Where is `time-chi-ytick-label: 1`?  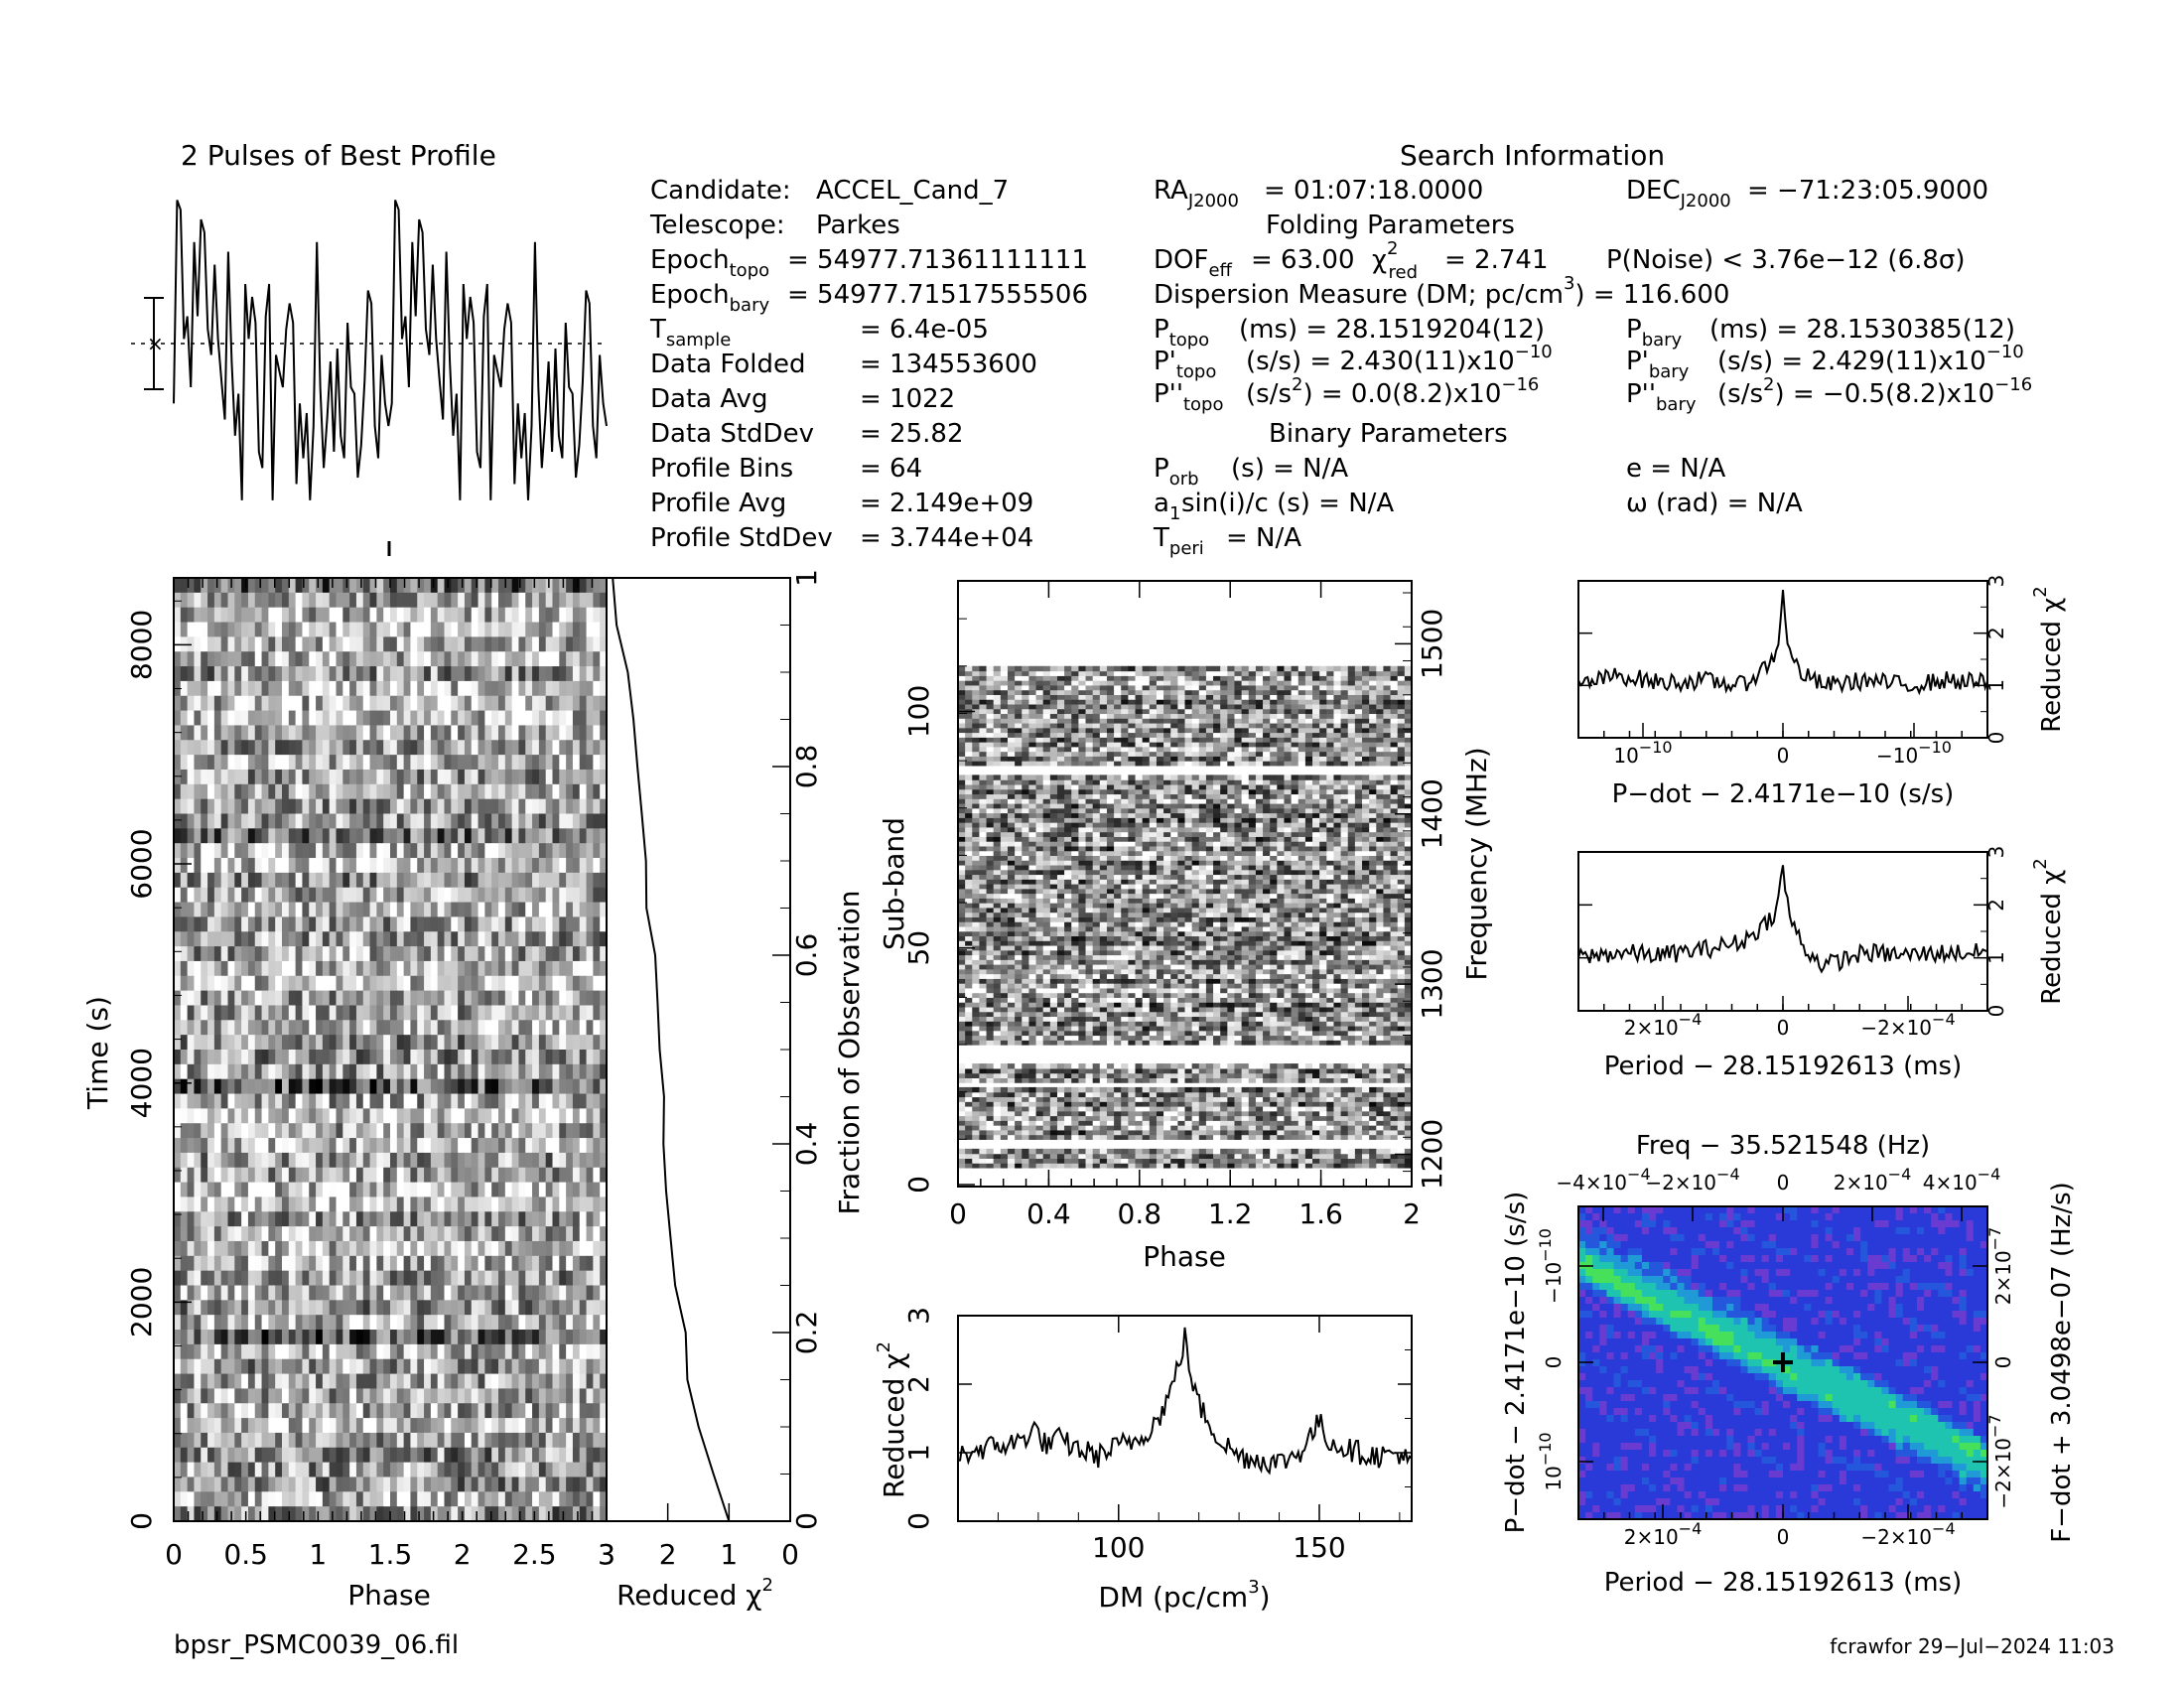
time-chi-ytick-label: 1 is located at coordinates (806, 578).